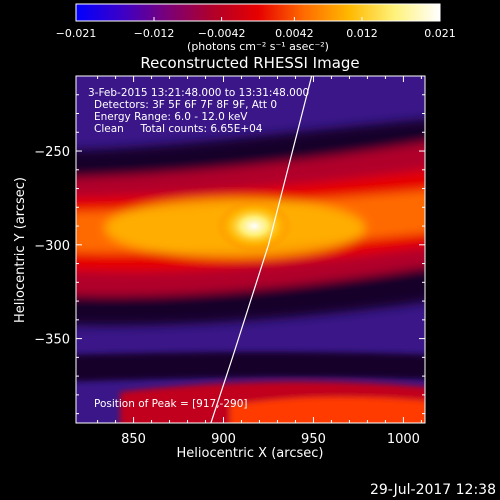  What do you see at coordinates (327, 410) in the screenshot?
I see `bottom-orange` at bounding box center [327, 410].